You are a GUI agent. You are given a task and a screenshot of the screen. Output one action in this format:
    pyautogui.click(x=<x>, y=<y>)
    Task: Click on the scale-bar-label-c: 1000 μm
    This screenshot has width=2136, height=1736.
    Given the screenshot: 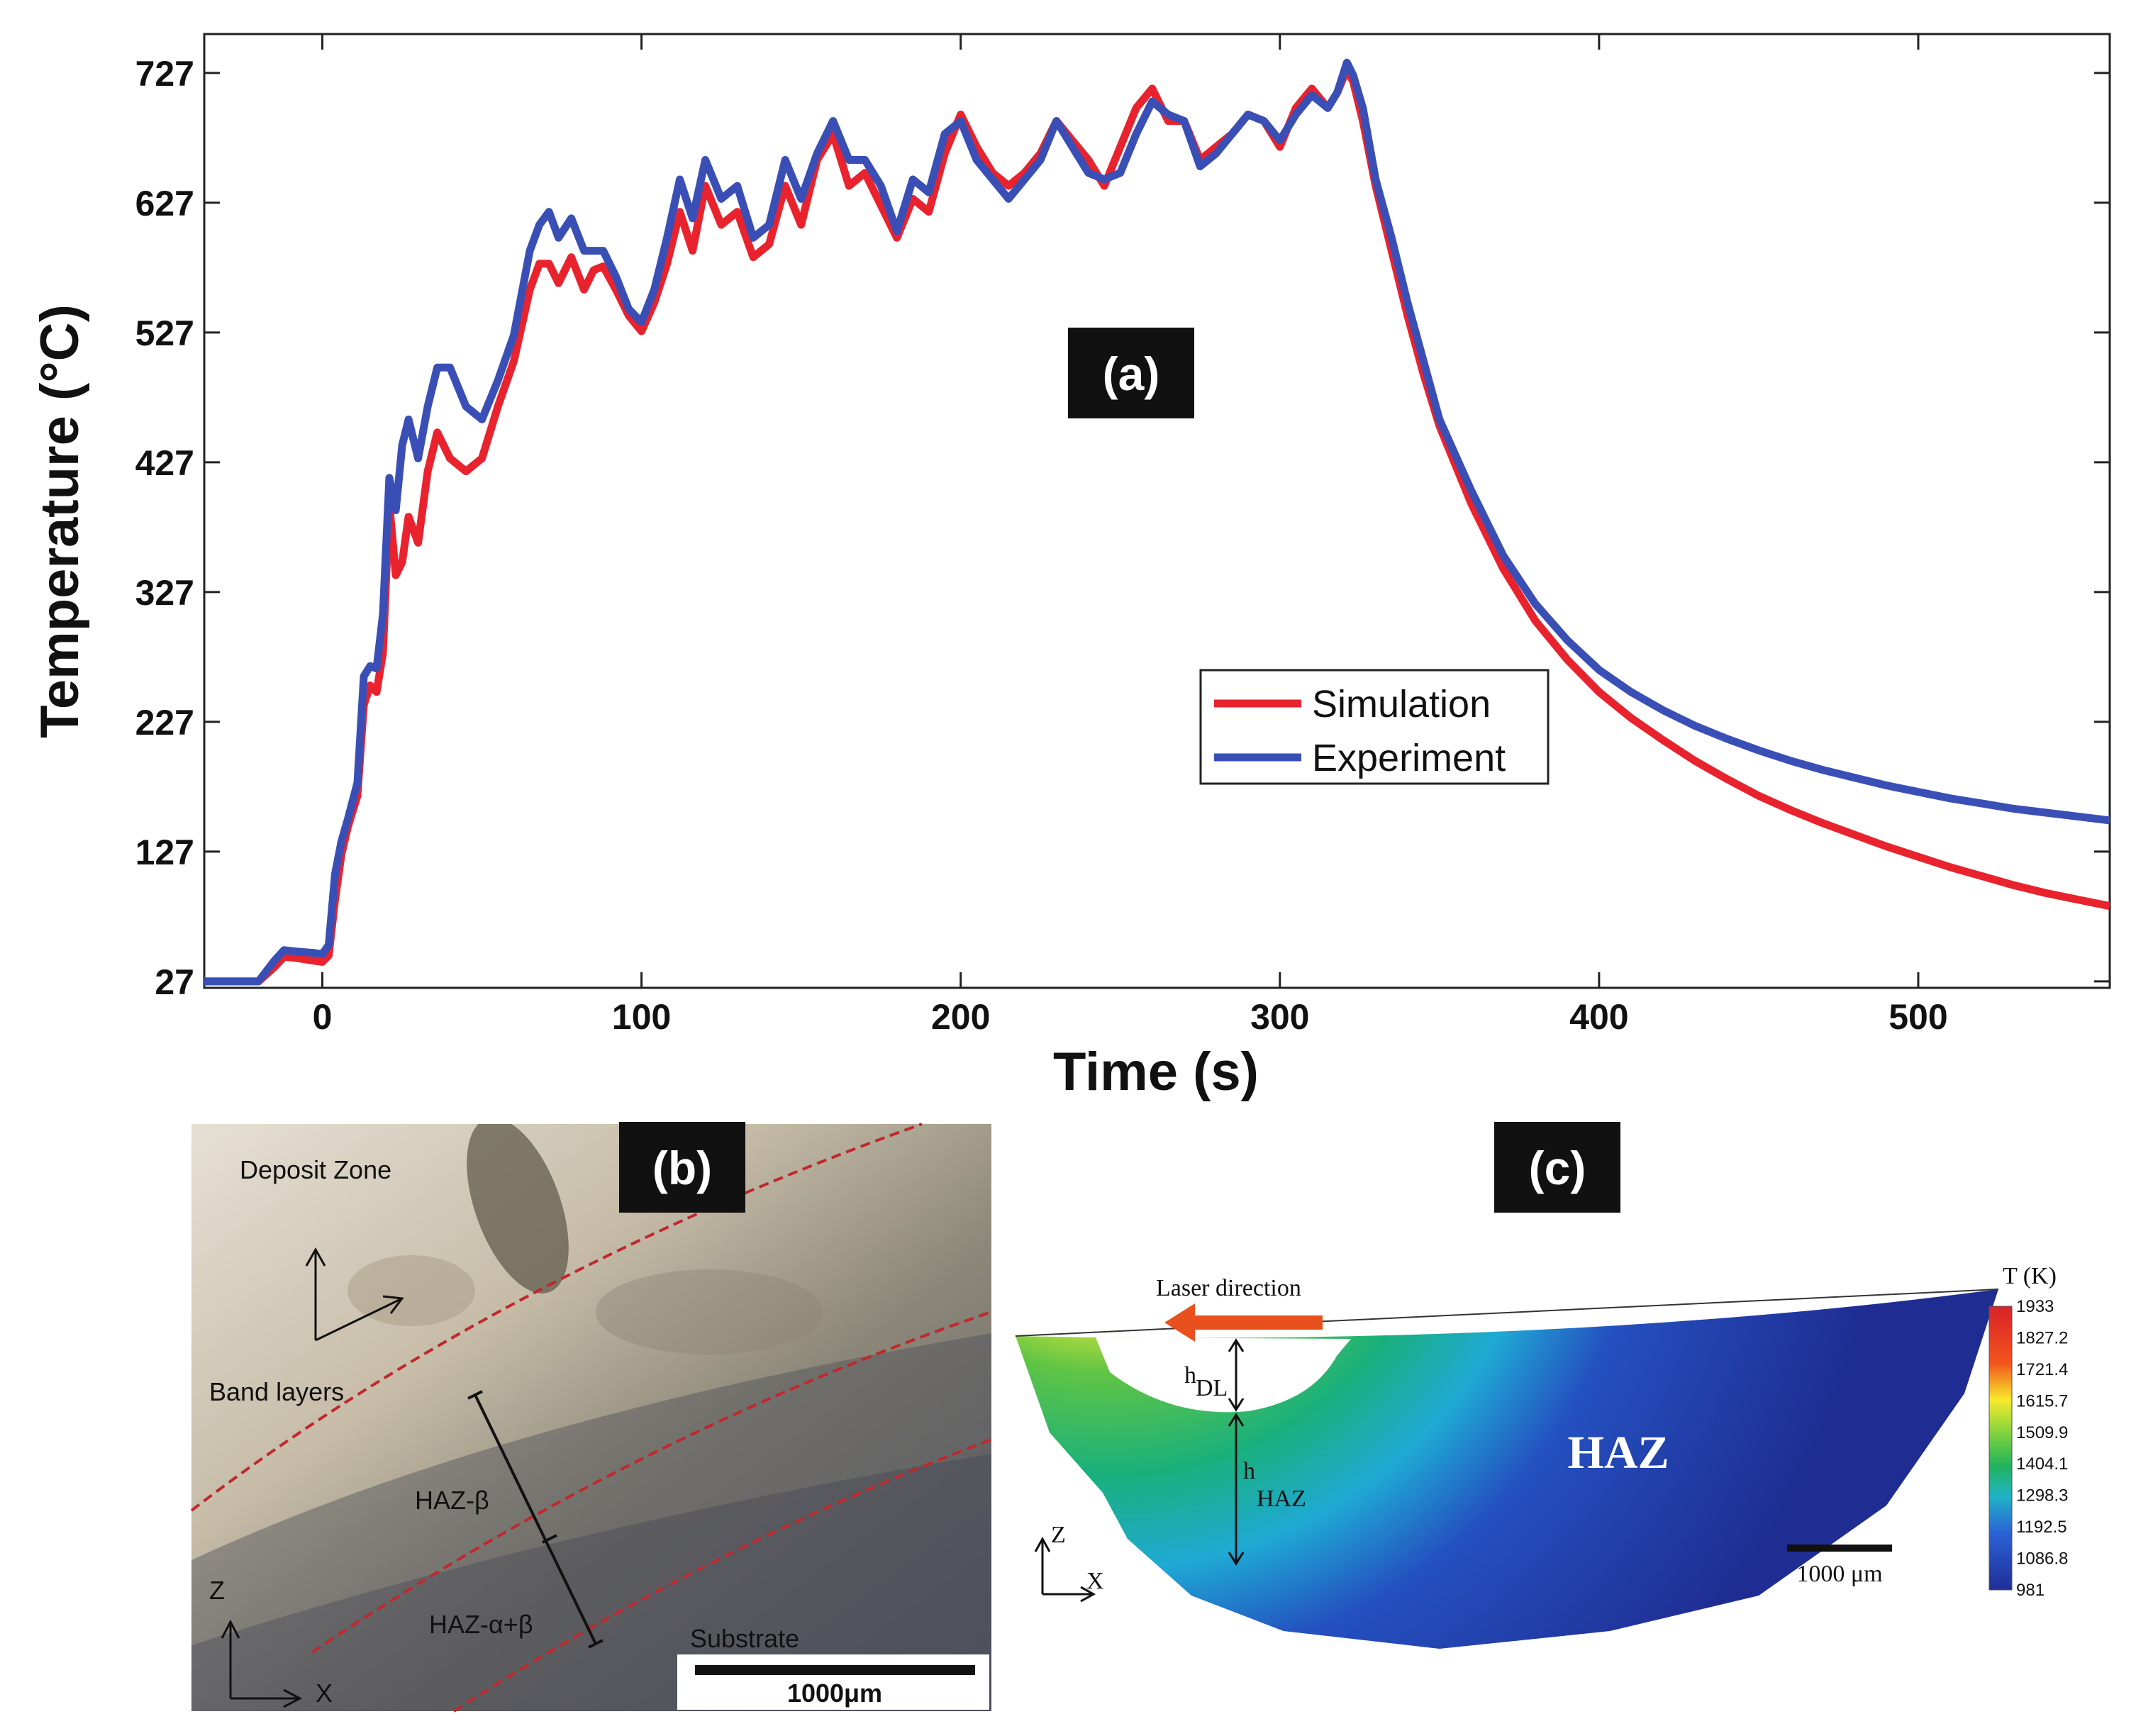 What is the action you would take?
    pyautogui.click(x=1839, y=1574)
    